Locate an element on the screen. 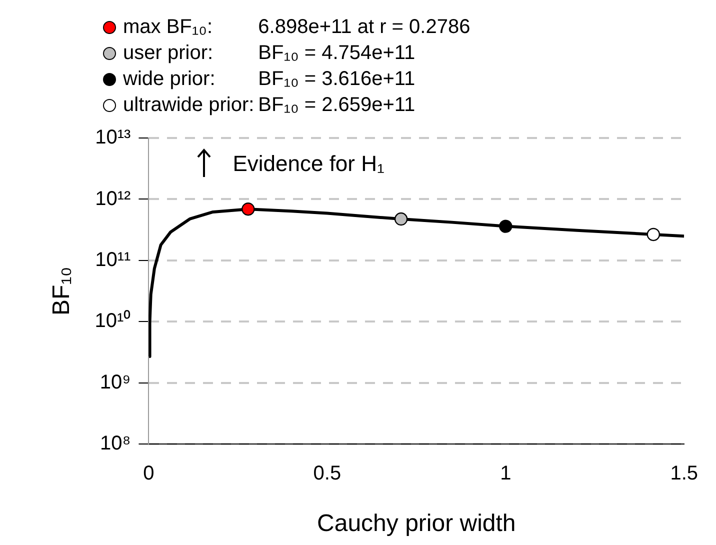 Image resolution: width=716 pixels, height=545 pixels. x-axis-title: Cauchy prior width is located at coordinates (416, 524).